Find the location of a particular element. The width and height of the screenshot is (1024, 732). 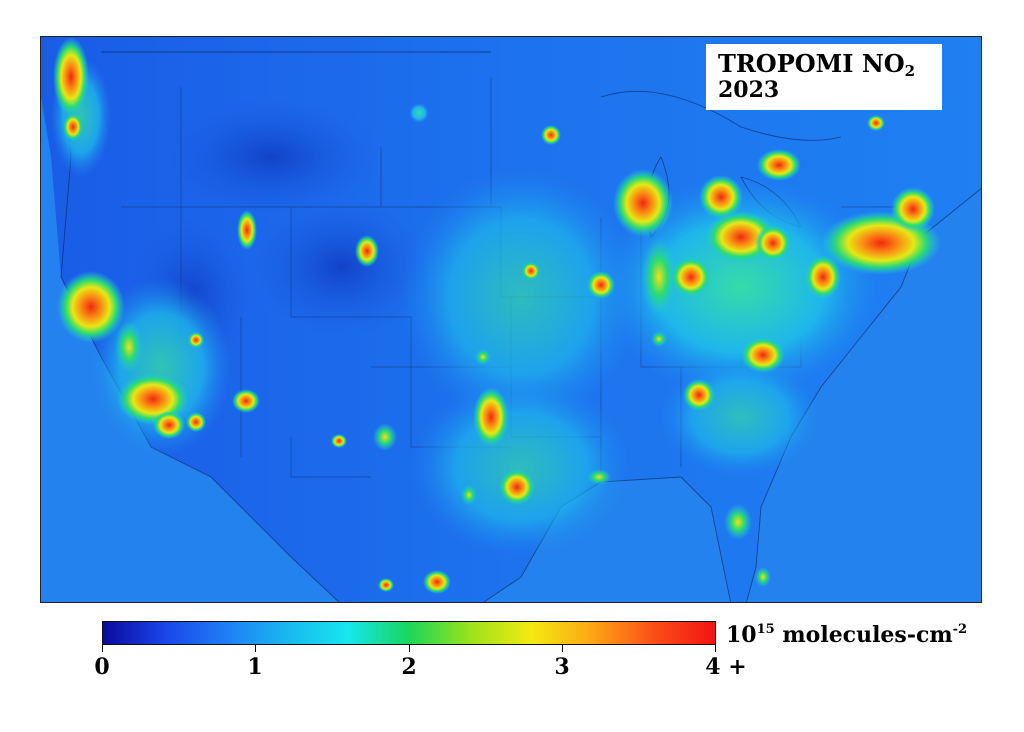

colorbar-tick-label: 3 is located at coordinates (562, 667).